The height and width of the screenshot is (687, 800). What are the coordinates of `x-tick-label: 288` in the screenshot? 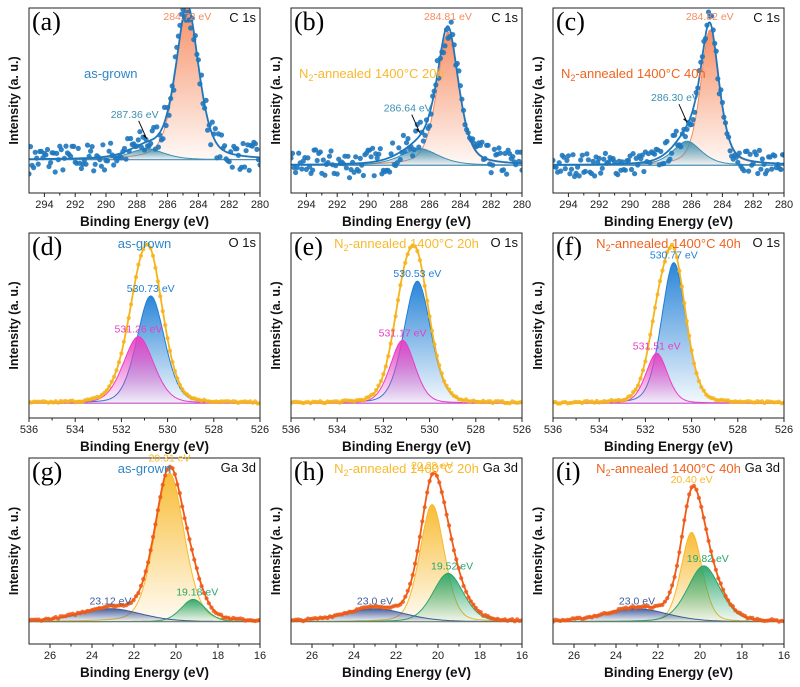 It's located at (137, 205).